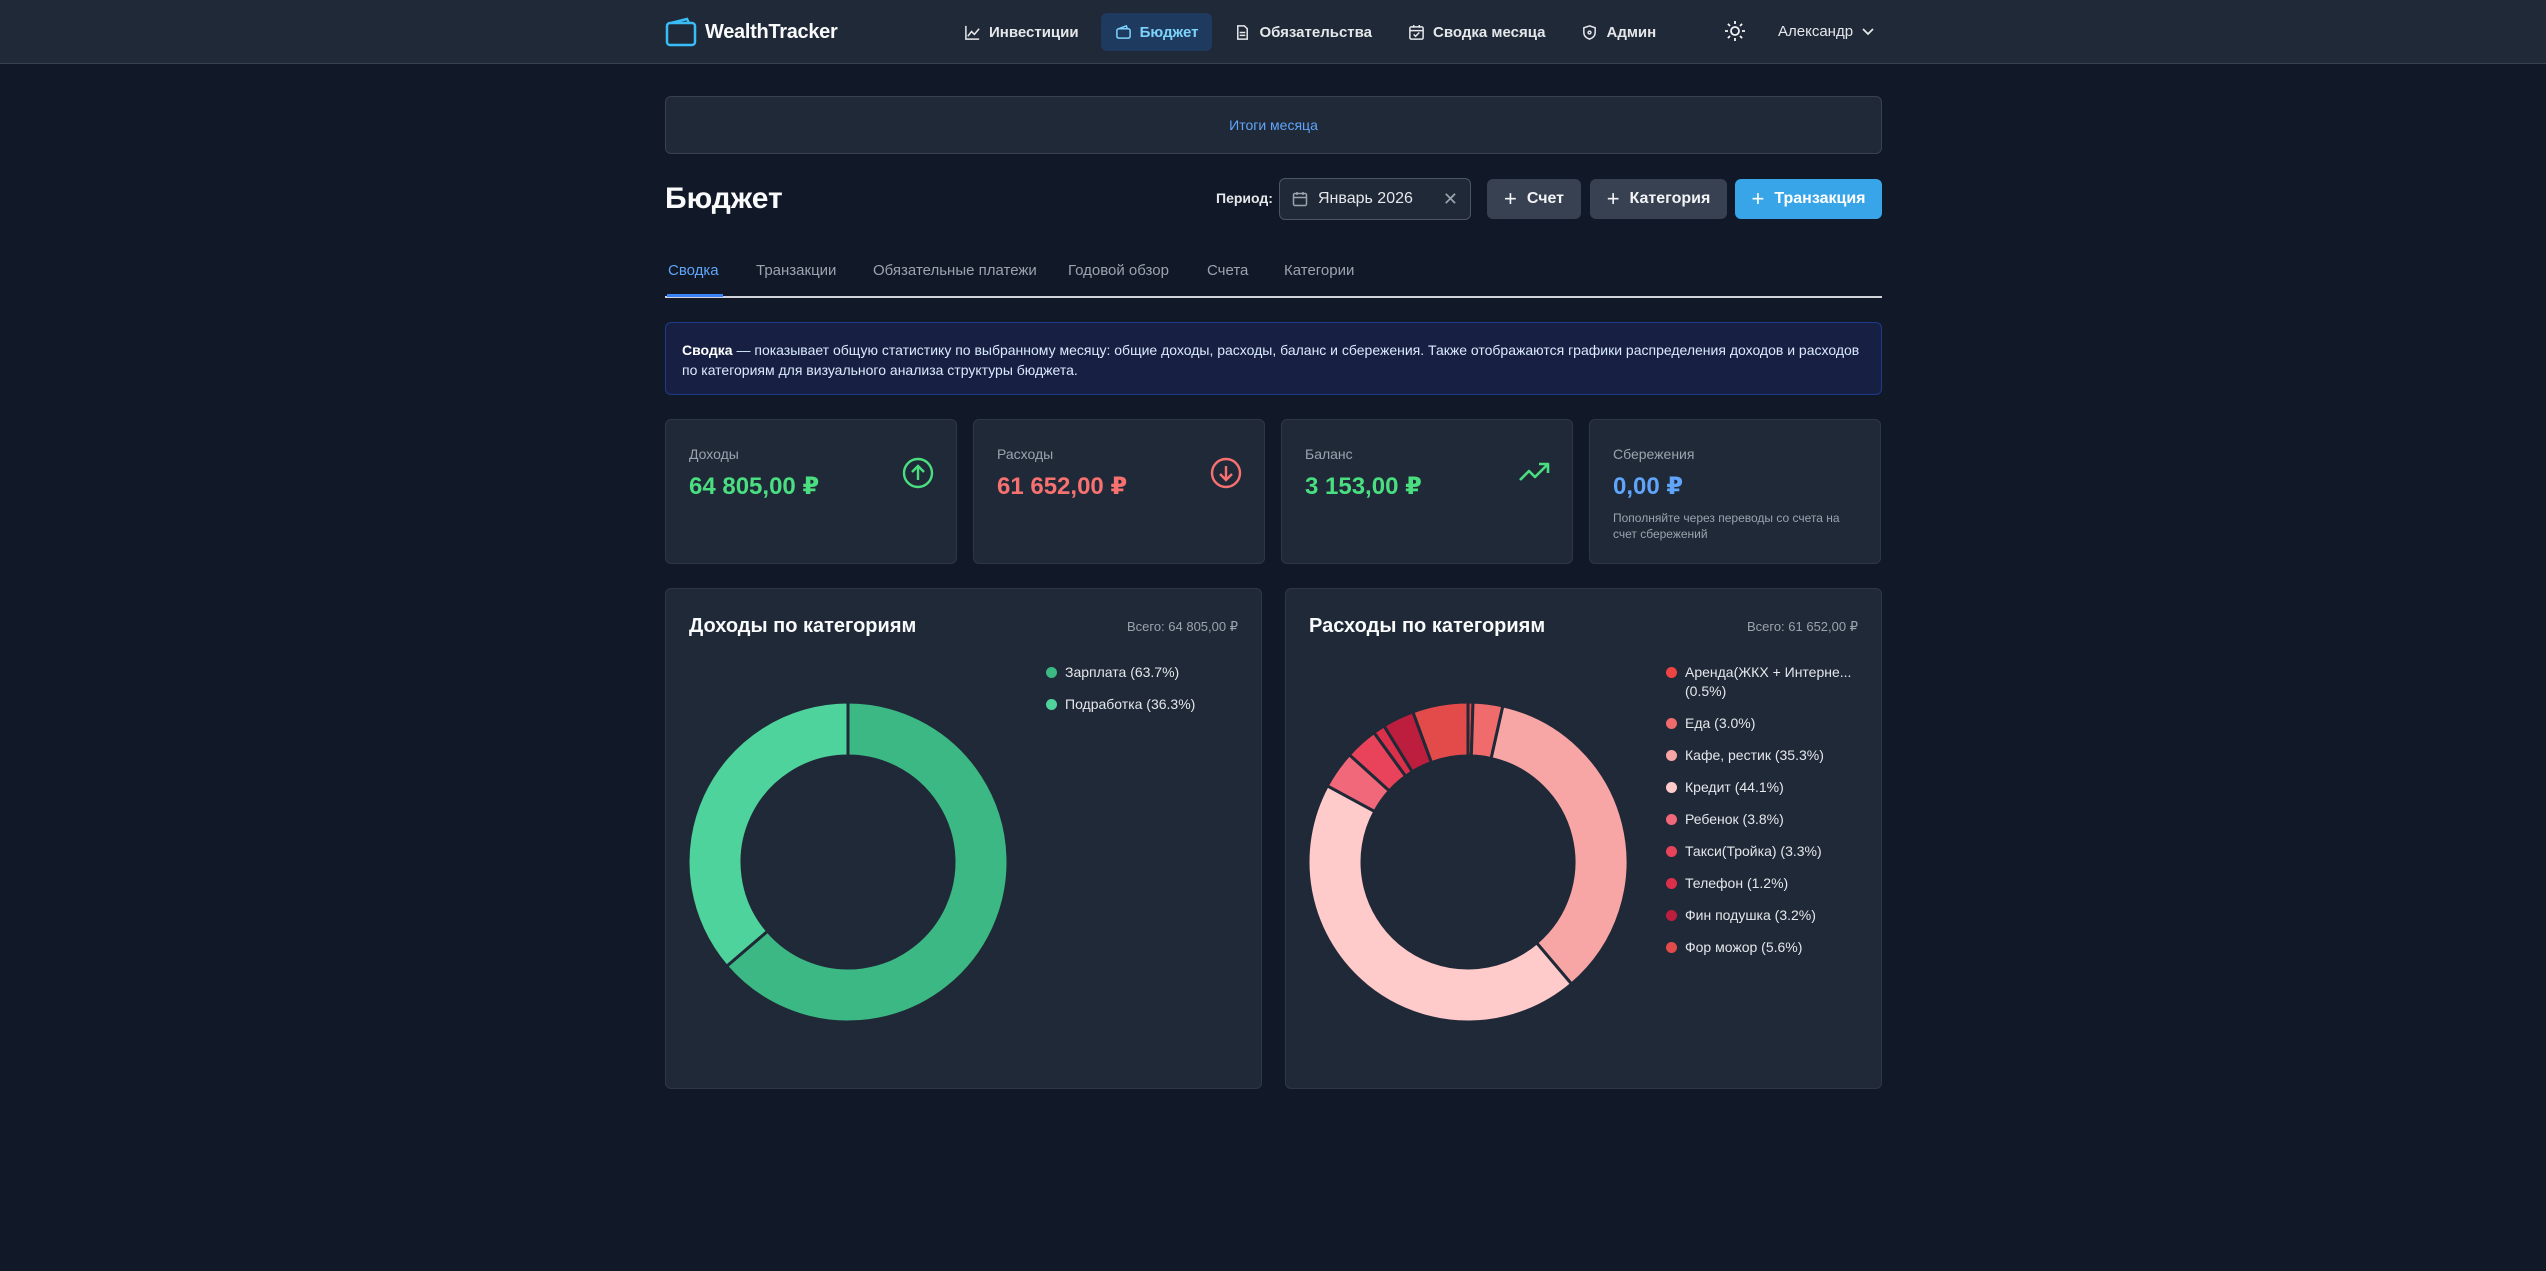  I want to click on legend-item: Кафе, рестик (35.3%), so click(1766, 755).